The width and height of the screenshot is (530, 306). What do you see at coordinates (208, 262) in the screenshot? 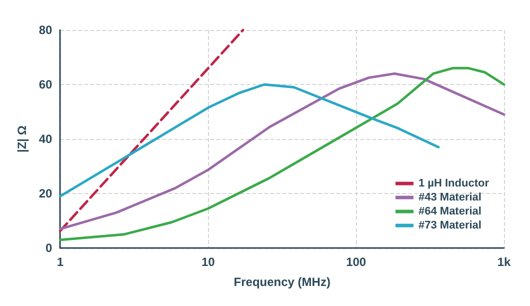
I see `x-tick-label: 10` at bounding box center [208, 262].